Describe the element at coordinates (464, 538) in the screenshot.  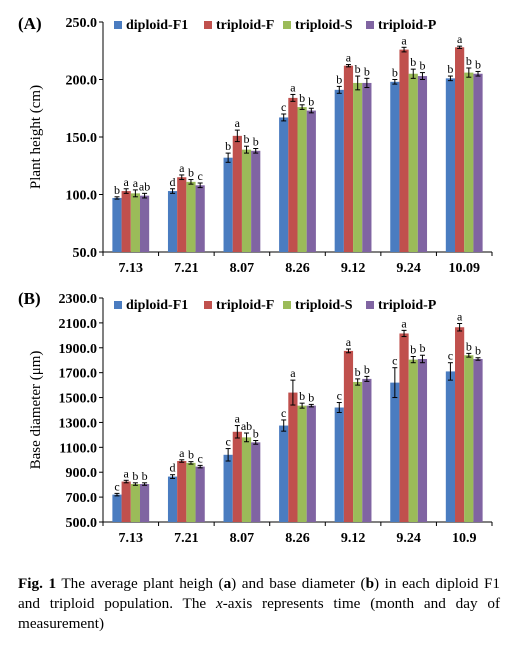
I see `panel-b-x-tick-label: 10.9` at that location.